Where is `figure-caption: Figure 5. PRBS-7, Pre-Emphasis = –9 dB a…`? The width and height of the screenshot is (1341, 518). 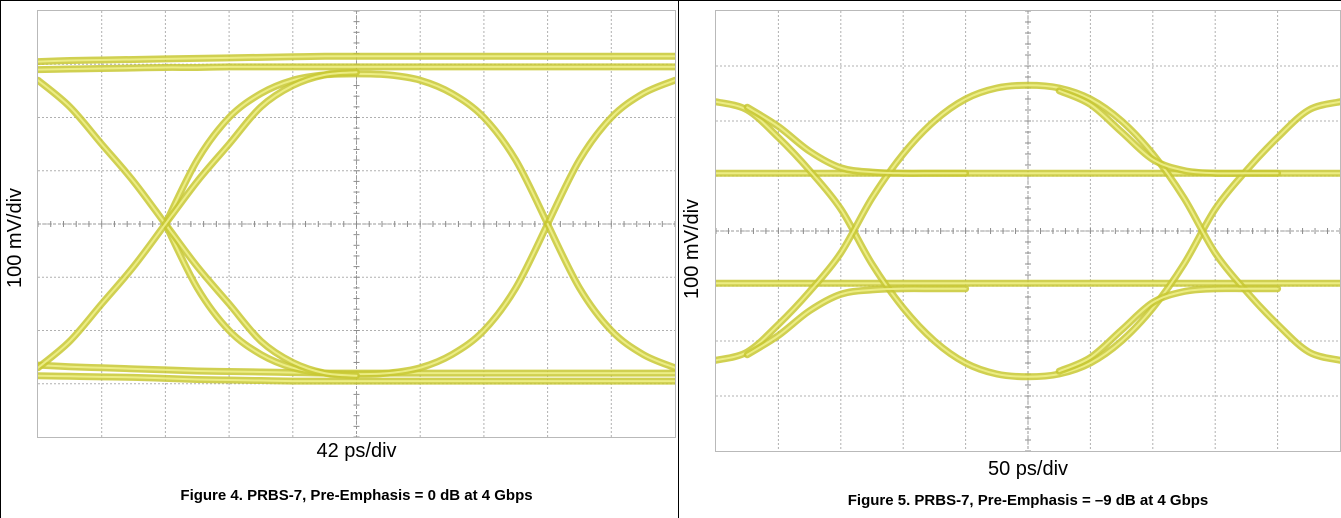 figure-caption: Figure 5. PRBS-7, Pre-Emphasis = –9 dB a… is located at coordinates (1028, 500).